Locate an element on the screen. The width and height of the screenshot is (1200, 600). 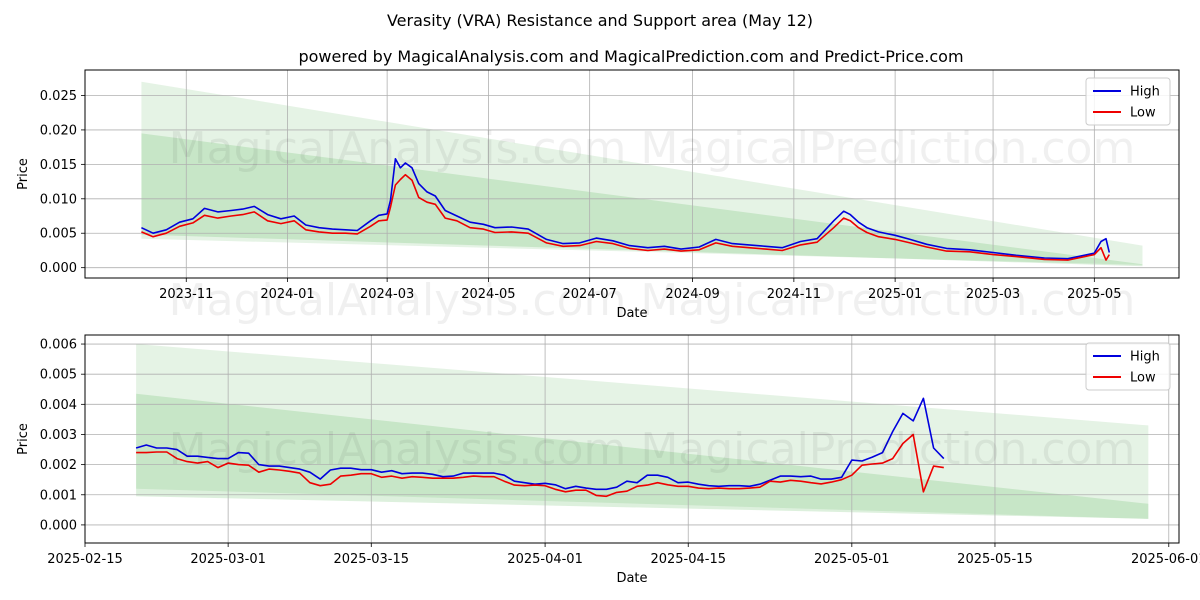
x-tick-label: 2024-09 is located at coordinates (692, 294).